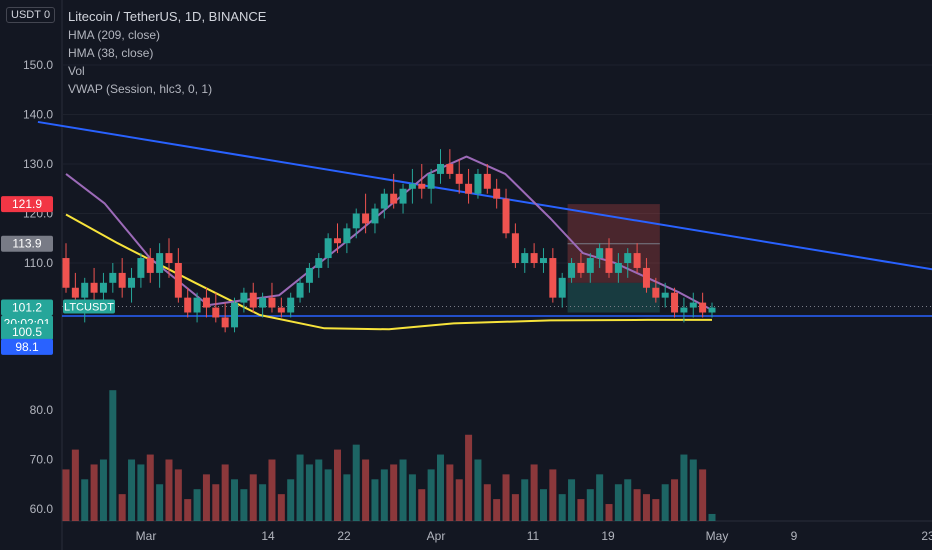  What do you see at coordinates (31, 15) in the screenshot?
I see `currency-selector: USDT 0` at bounding box center [31, 15].